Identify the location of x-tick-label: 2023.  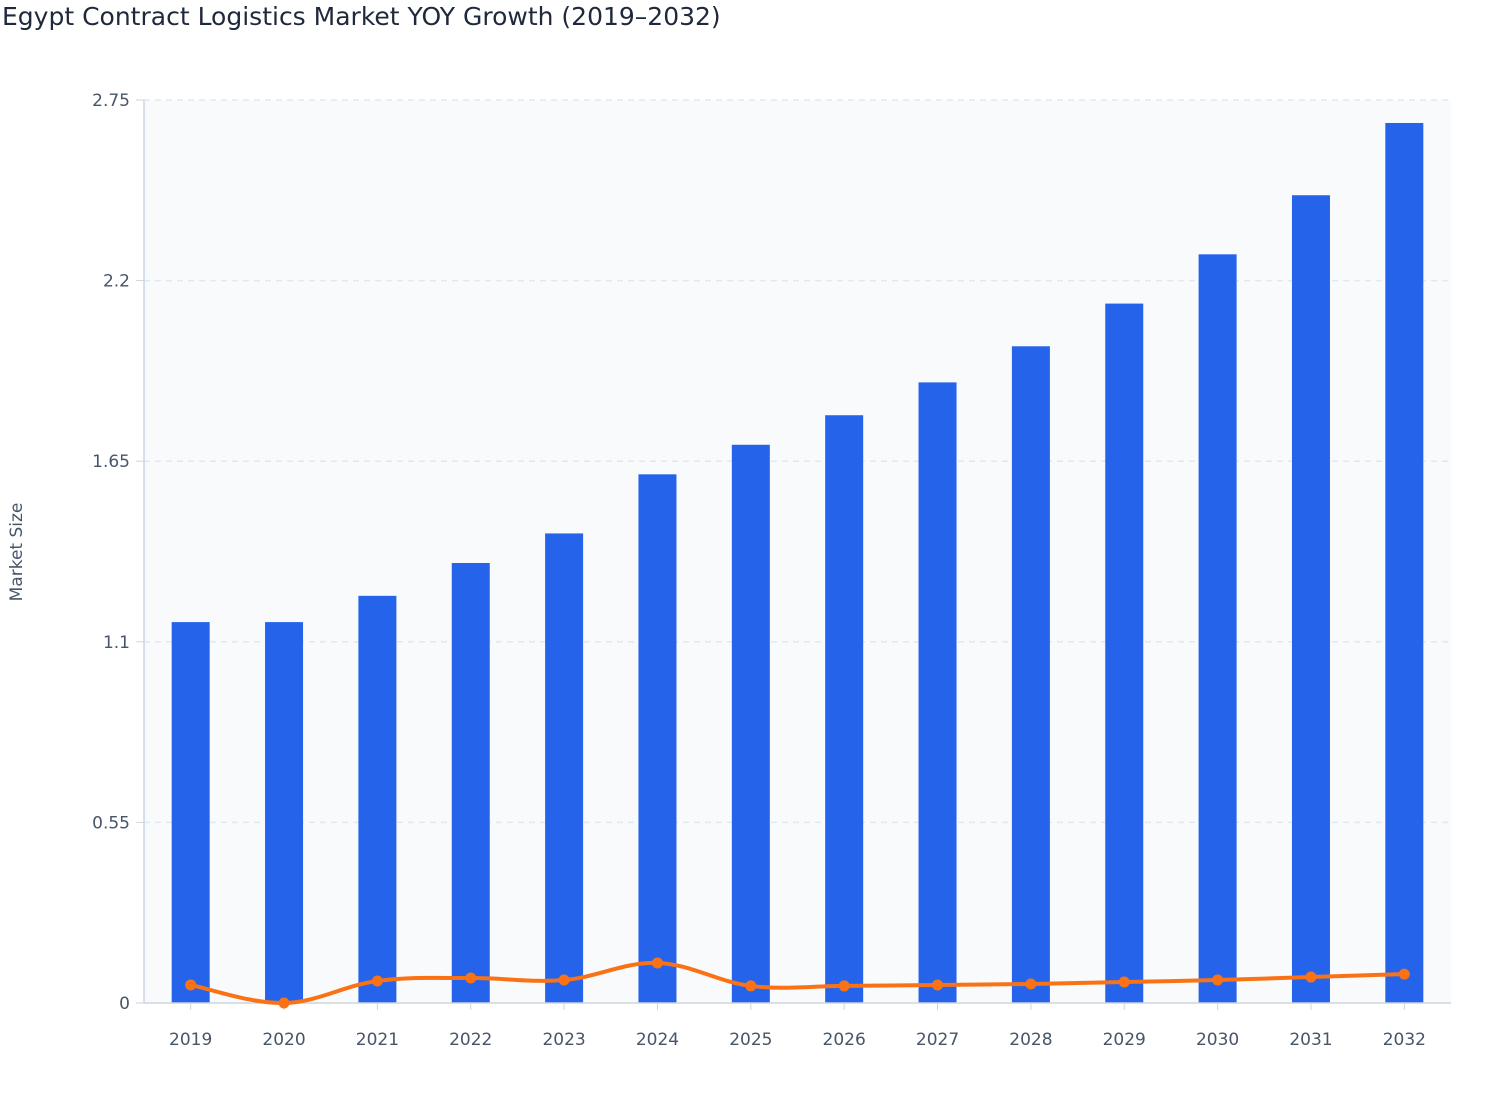
(563, 1040).